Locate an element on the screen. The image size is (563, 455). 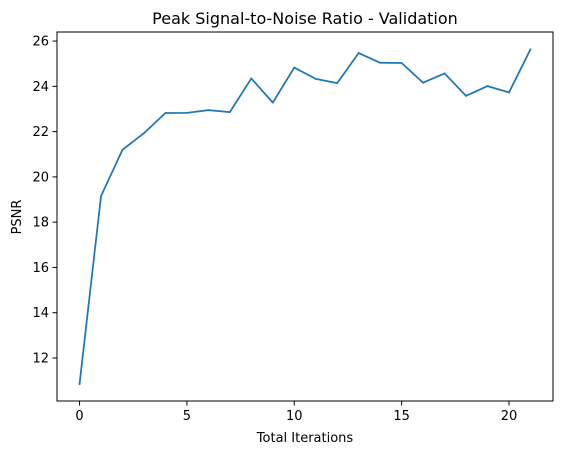
x-tick-label: 5 is located at coordinates (187, 416).